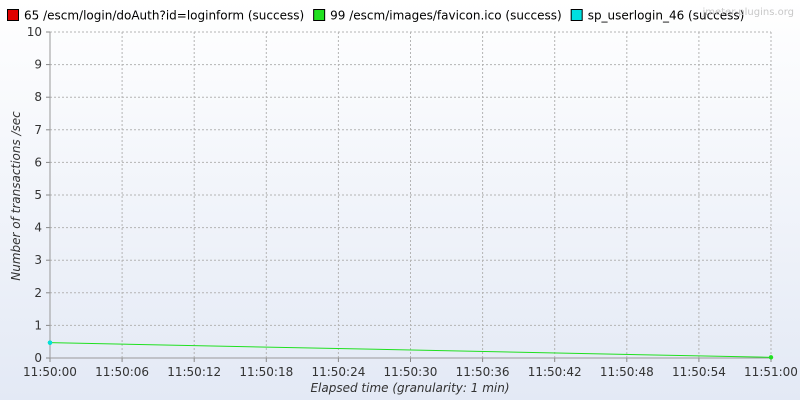 The width and height of the screenshot is (800, 400). Describe the element at coordinates (483, 372) in the screenshot. I see `x-tick-label: 11:50:36` at that location.